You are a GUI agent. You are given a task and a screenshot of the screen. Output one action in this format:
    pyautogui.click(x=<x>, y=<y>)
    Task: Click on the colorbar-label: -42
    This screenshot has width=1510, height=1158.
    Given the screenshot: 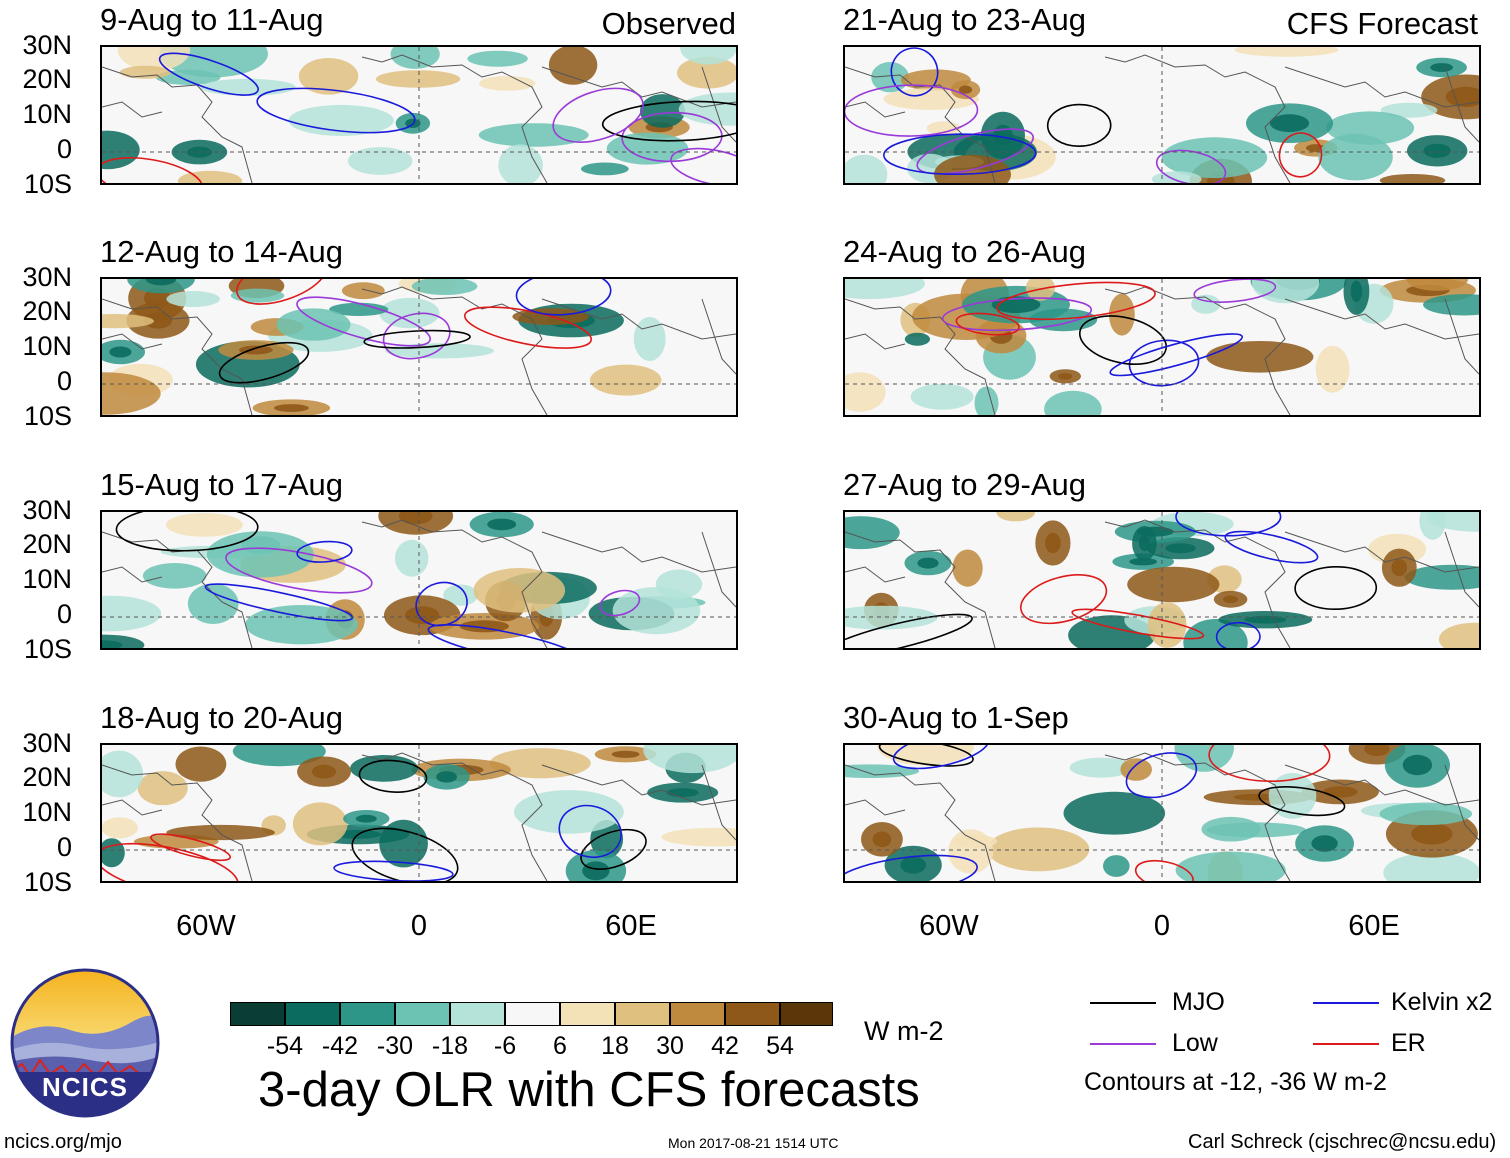 What is the action you would take?
    pyautogui.click(x=340, y=1046)
    